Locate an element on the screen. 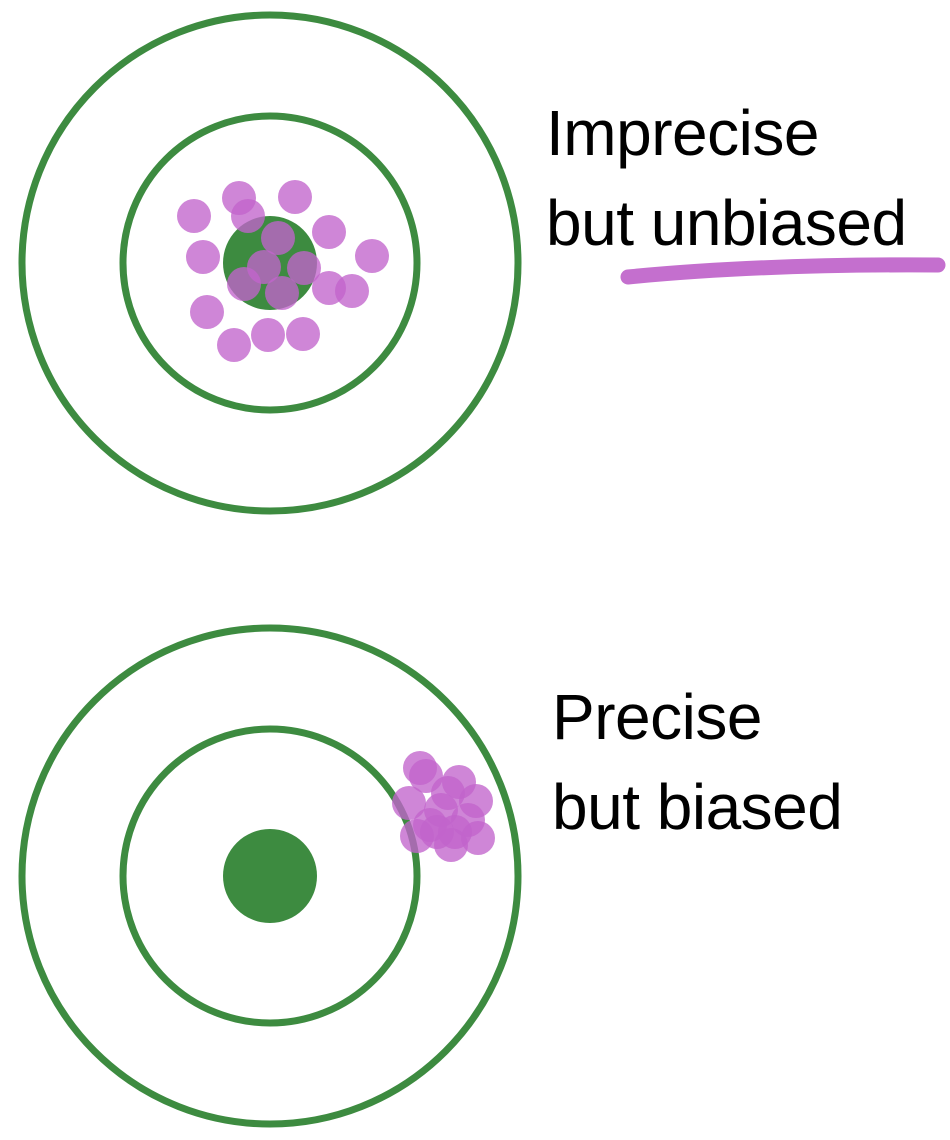 The image size is (950, 1140). label-prefix: but biased is located at coordinates (697, 807).